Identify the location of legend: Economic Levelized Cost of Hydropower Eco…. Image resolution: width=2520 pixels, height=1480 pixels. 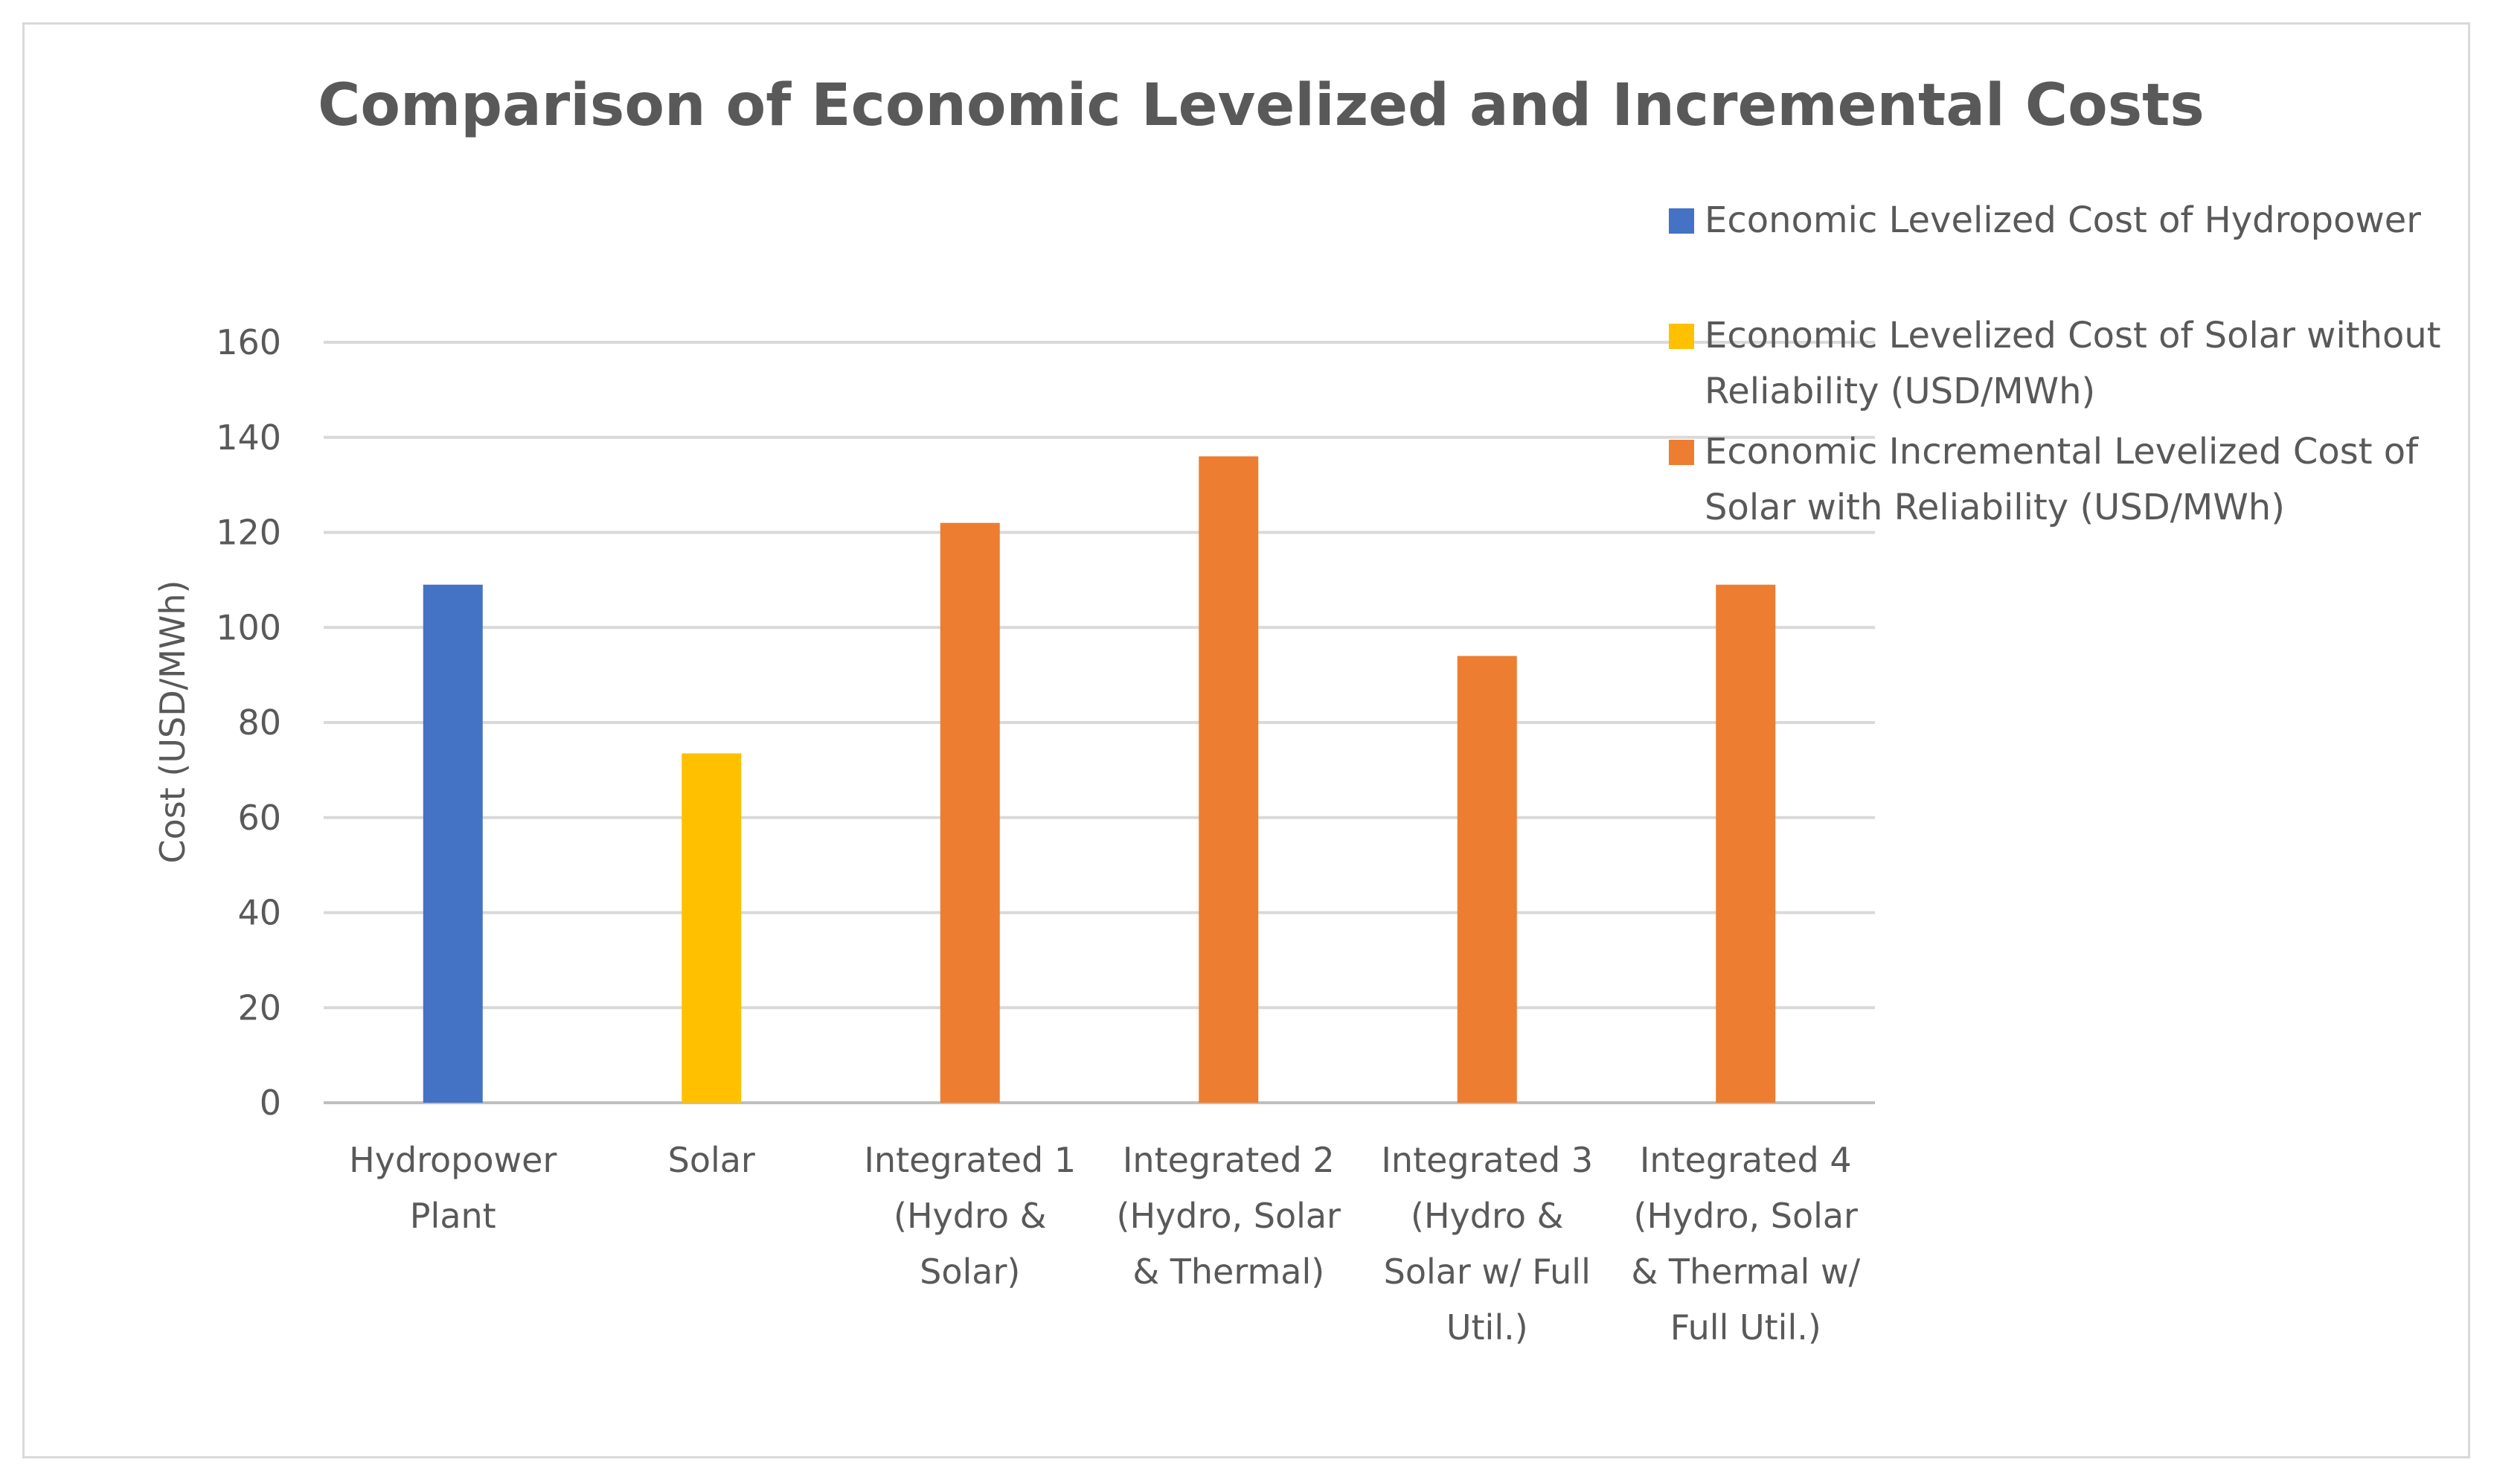
(2055, 363).